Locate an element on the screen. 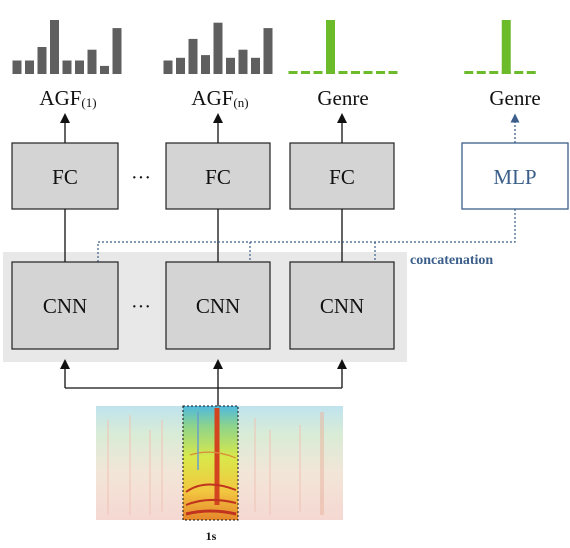  fc-box-n: FC is located at coordinates (218, 176).